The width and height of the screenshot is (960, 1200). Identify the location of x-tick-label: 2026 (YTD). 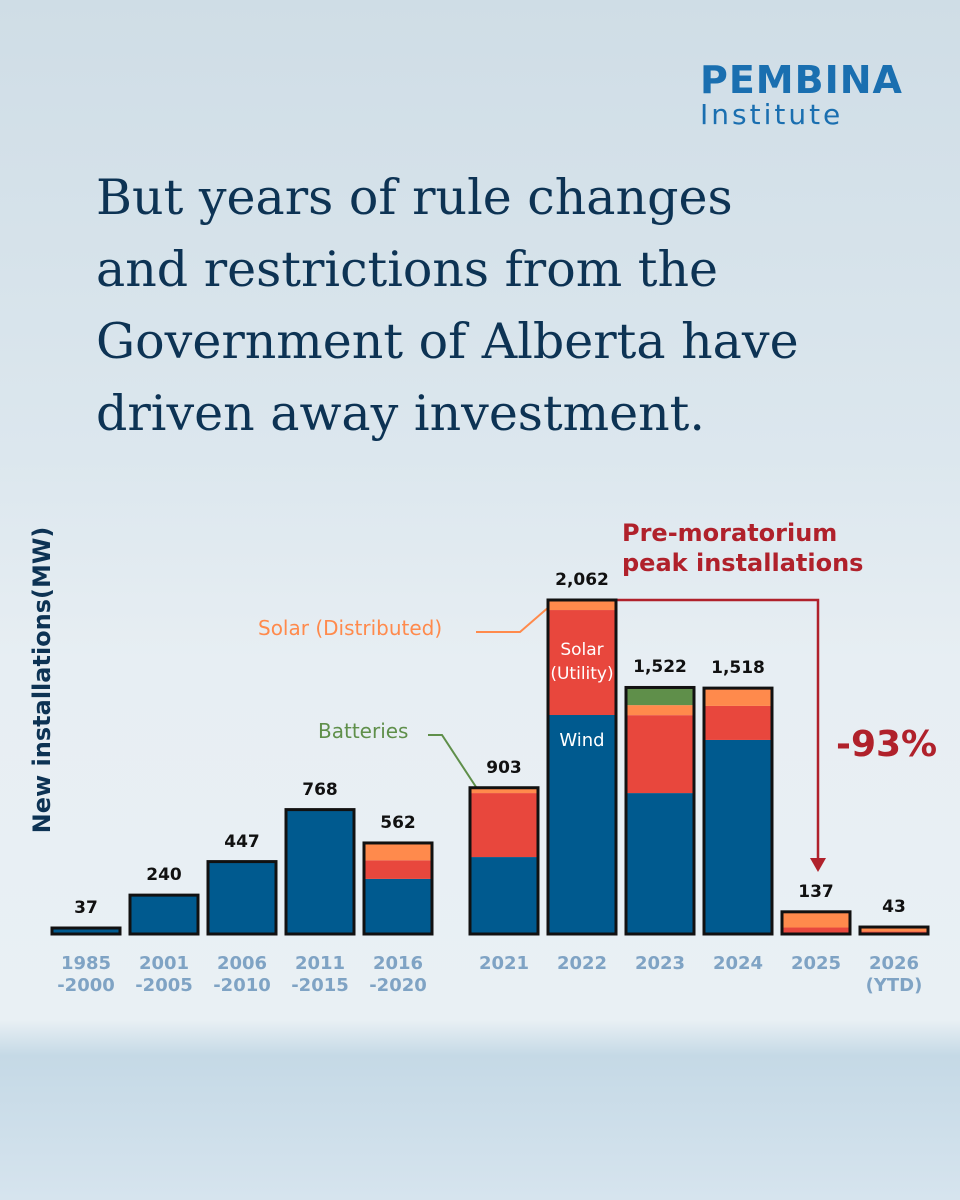
(894, 974).